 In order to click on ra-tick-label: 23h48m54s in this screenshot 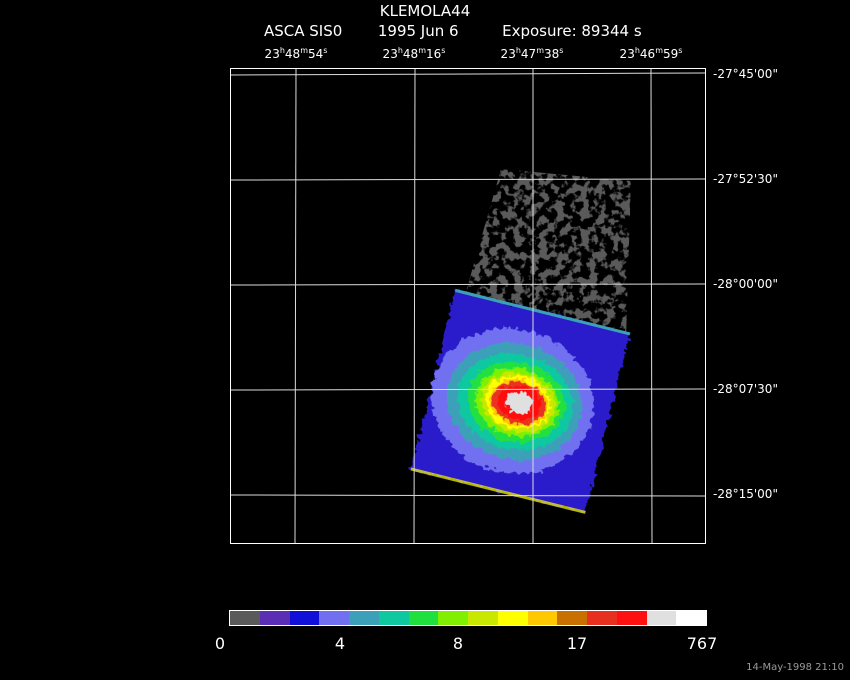, I will do `click(296, 53)`.